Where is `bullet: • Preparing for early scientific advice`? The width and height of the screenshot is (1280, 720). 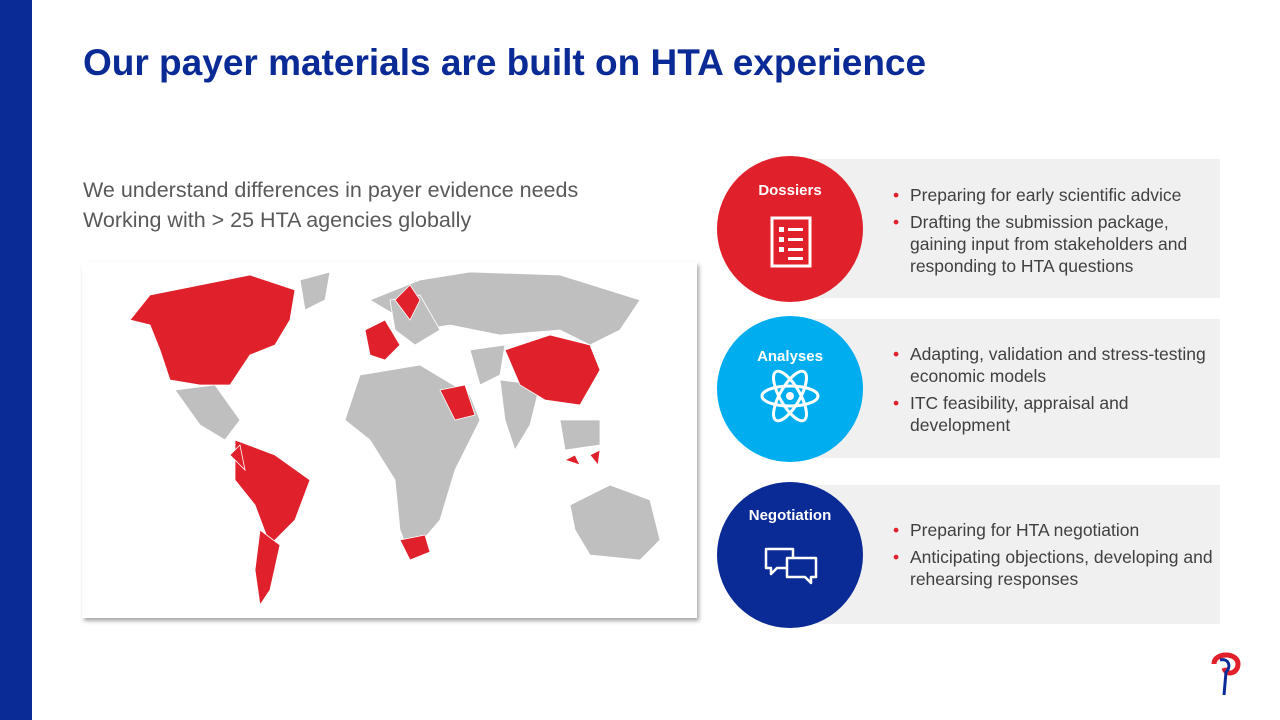 bullet: • Preparing for early scientific advice is located at coordinates (1053, 195).